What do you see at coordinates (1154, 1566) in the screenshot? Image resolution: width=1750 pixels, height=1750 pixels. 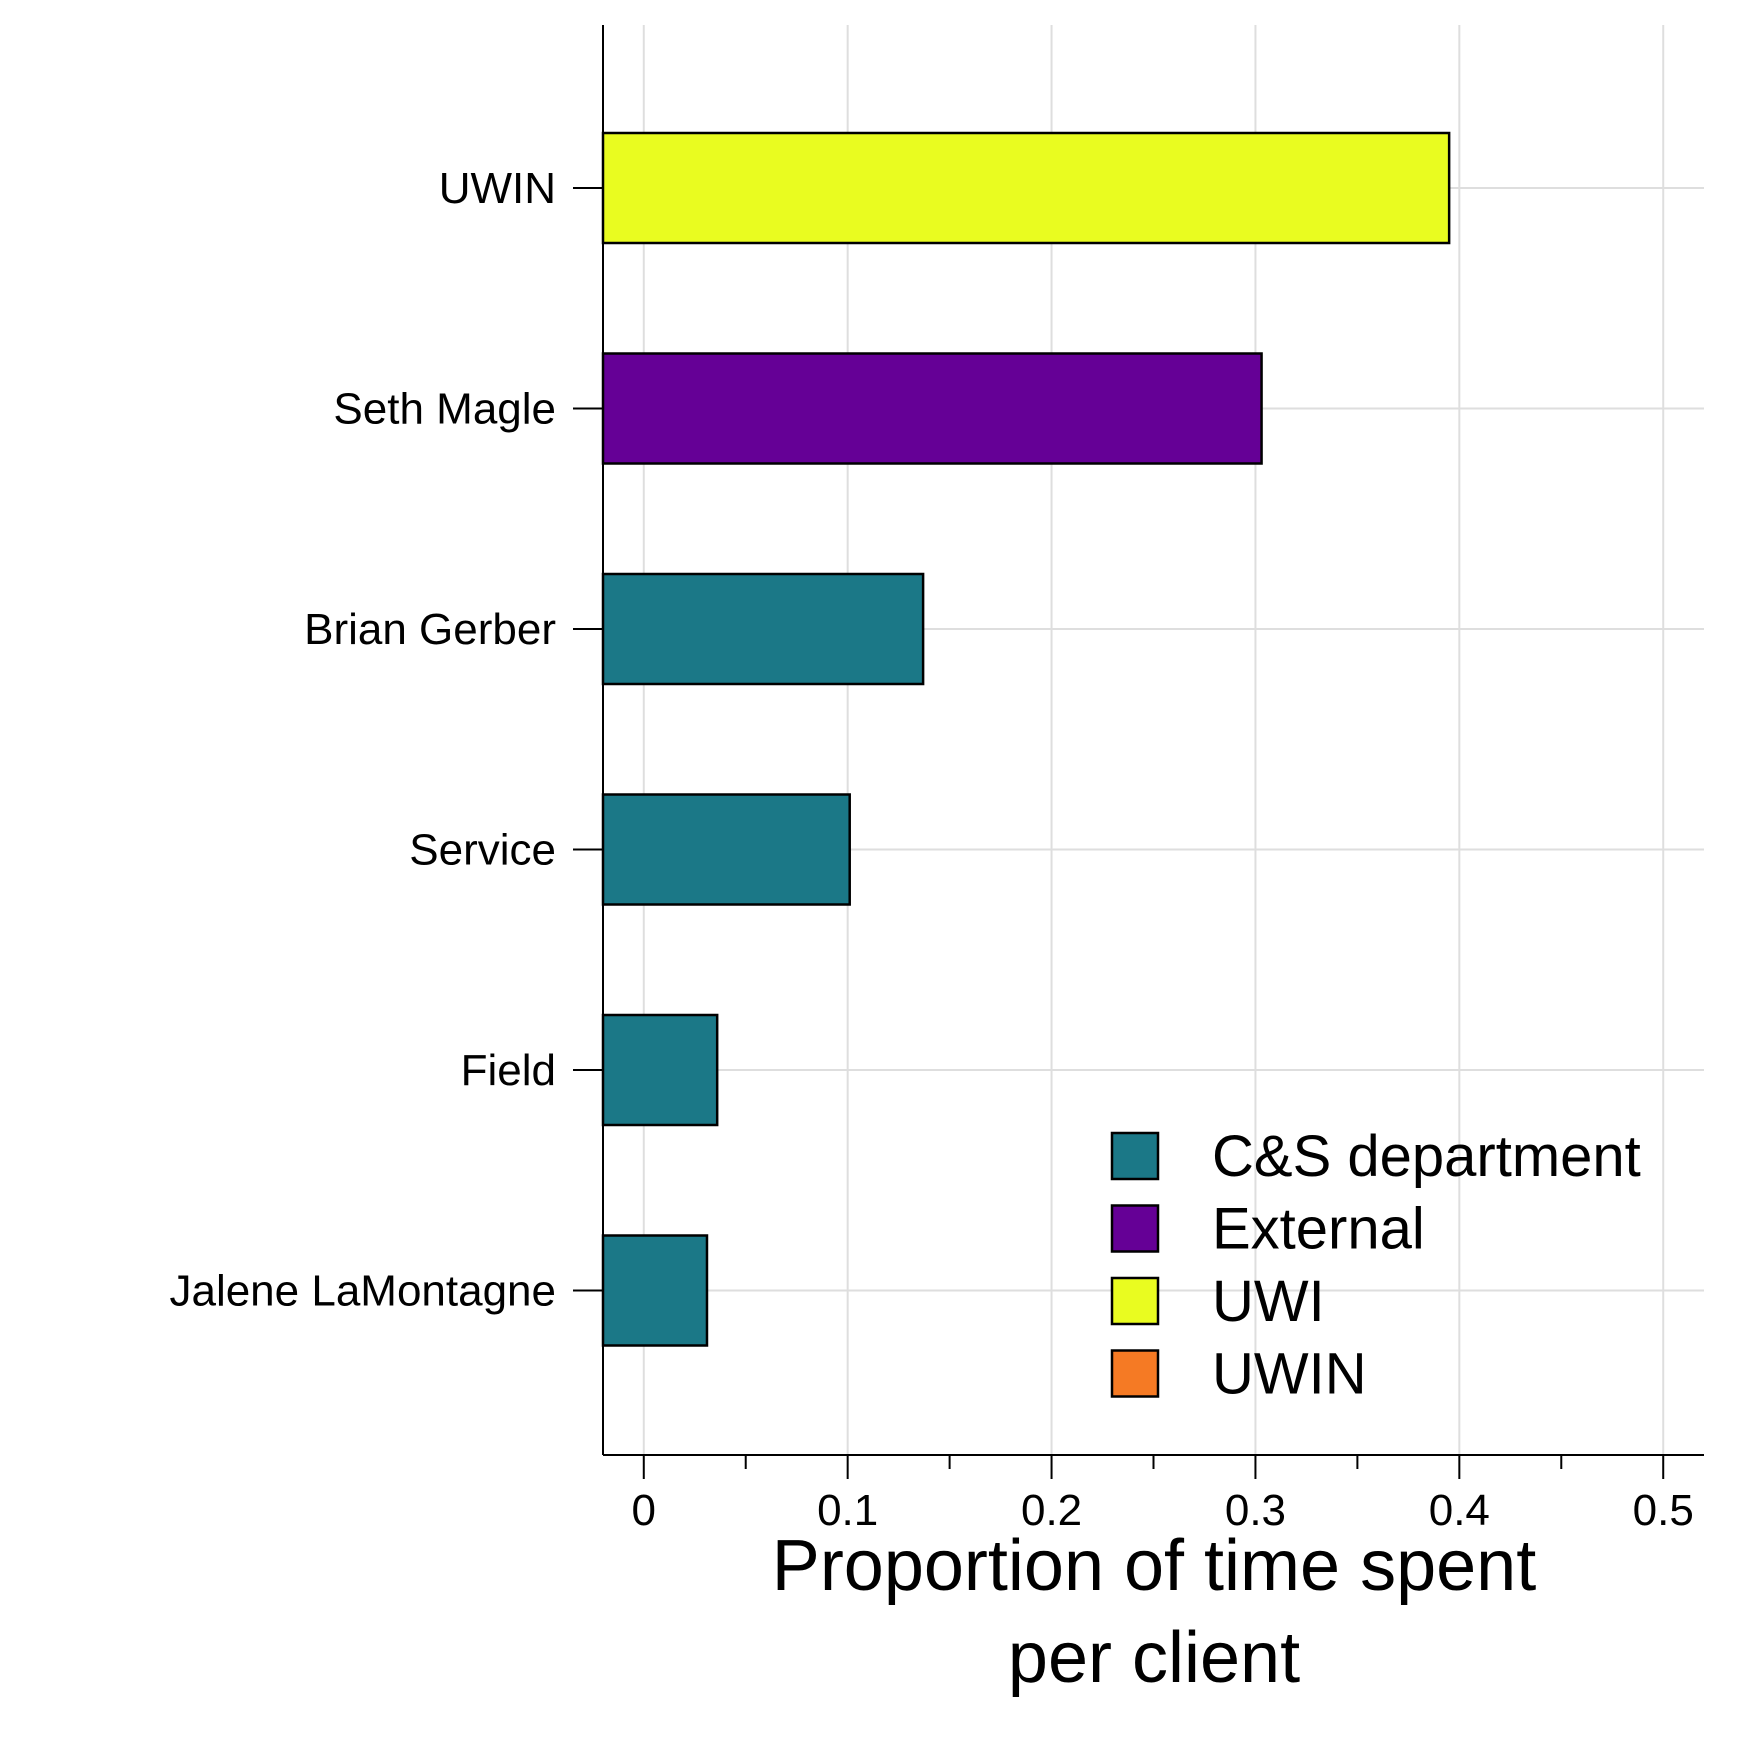 I see `x-axis-title-line-1: Proportion of time spent` at bounding box center [1154, 1566].